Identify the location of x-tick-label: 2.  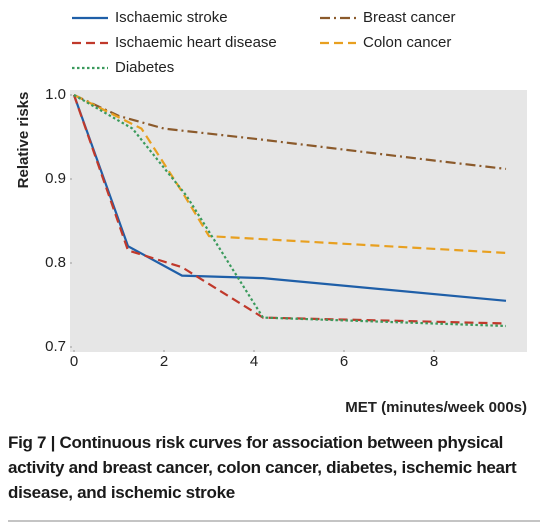
(164, 361).